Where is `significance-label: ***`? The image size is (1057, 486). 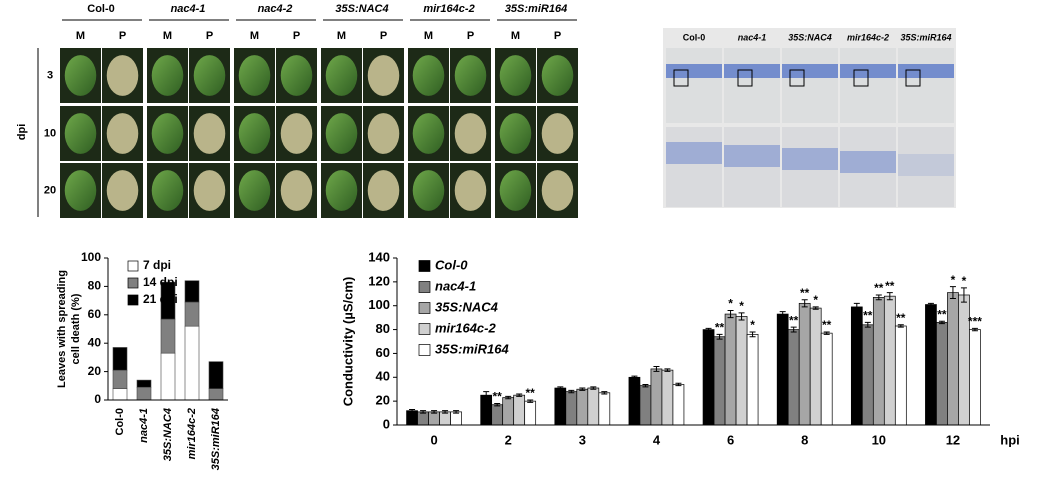
significance-label: *** is located at coordinates (975, 322).